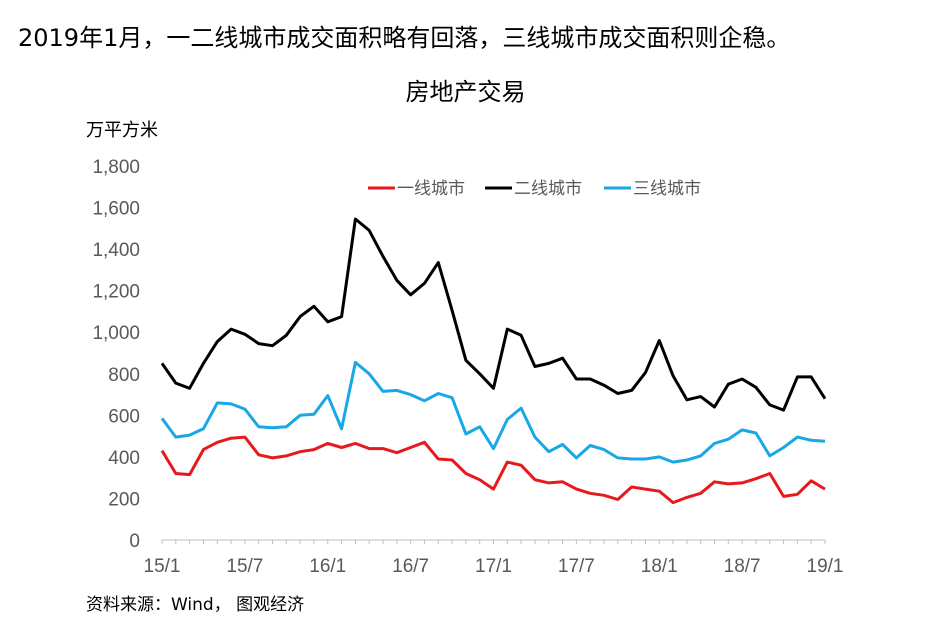  Describe the element at coordinates (124, 375) in the screenshot. I see `y-tick-label: 800` at that location.